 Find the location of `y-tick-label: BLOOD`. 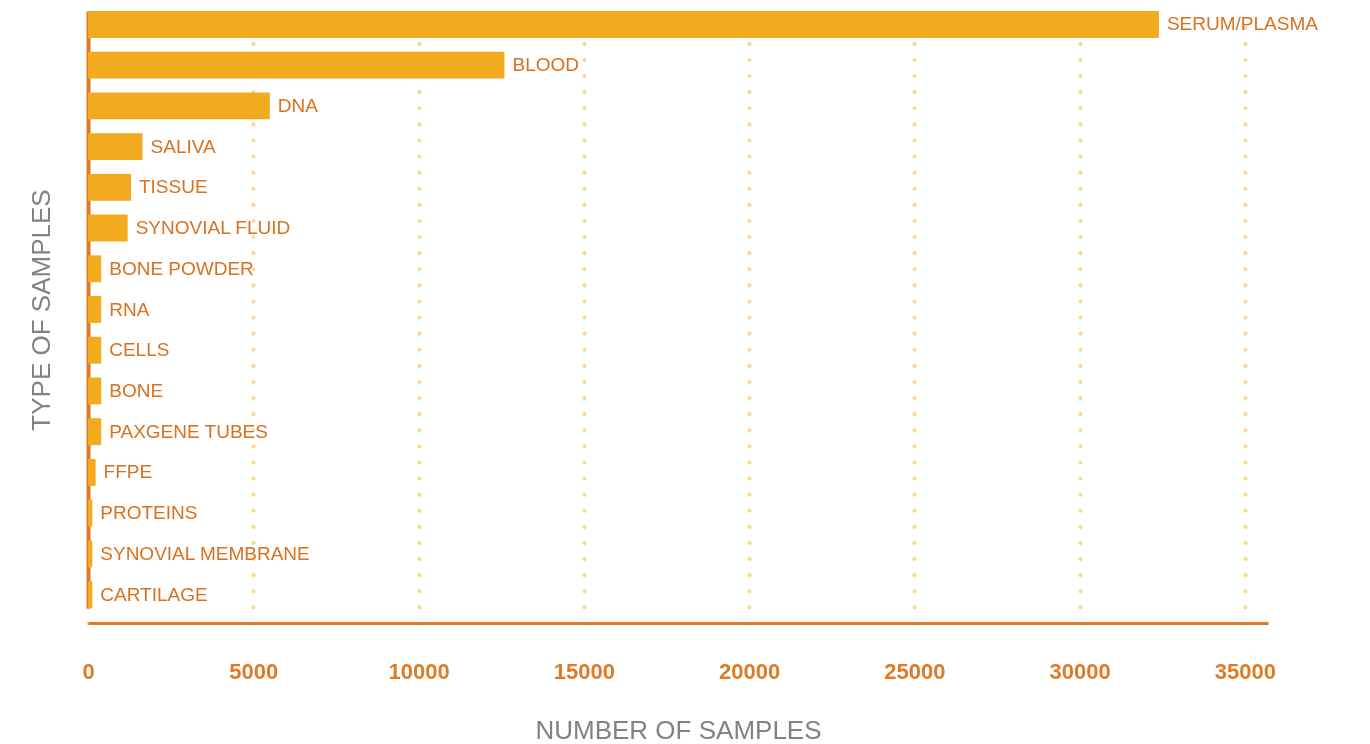

y-tick-label: BLOOD is located at coordinates (545, 65).